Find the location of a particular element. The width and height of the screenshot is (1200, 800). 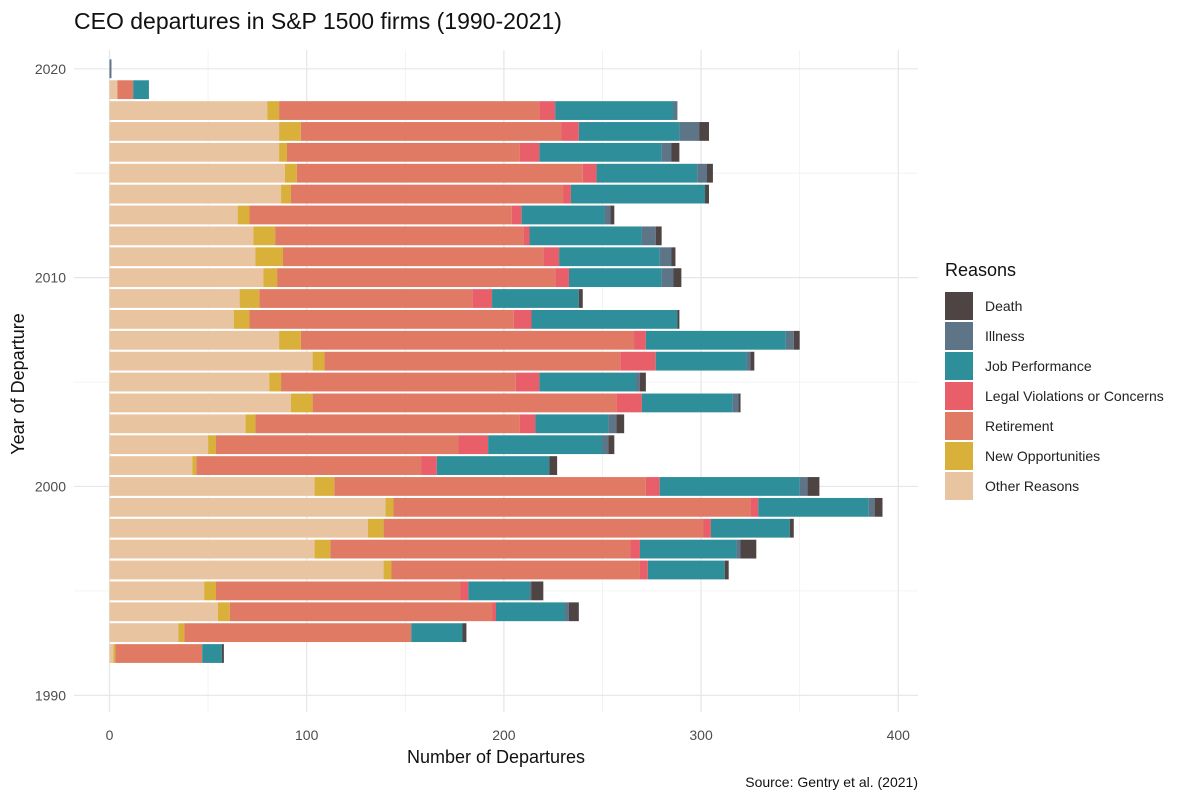

y-tick-label: 2010 is located at coordinates (50, 278).